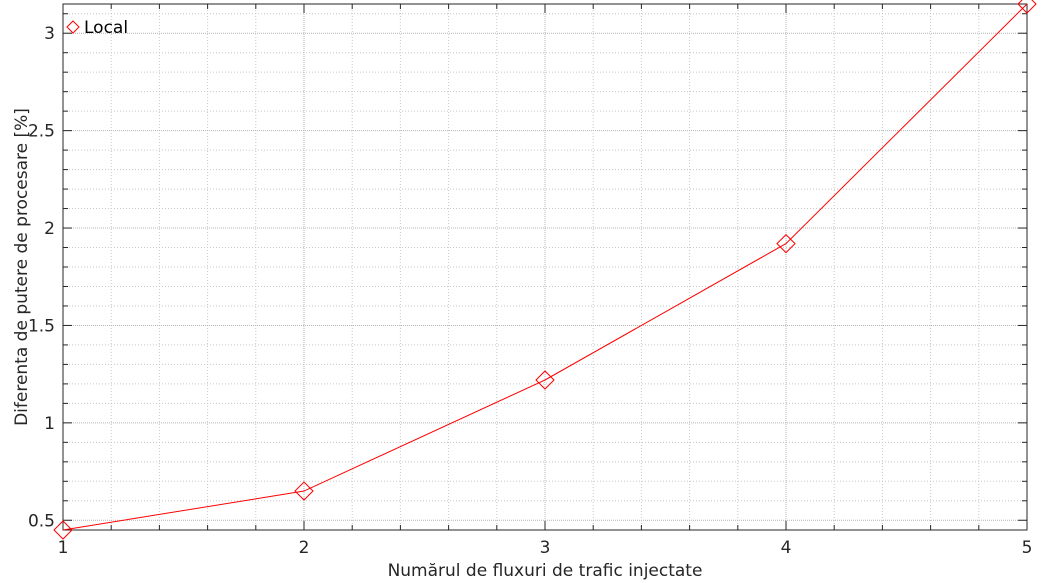 This screenshot has width=1054, height=583. I want to click on x-tick-label: 3, so click(545, 548).